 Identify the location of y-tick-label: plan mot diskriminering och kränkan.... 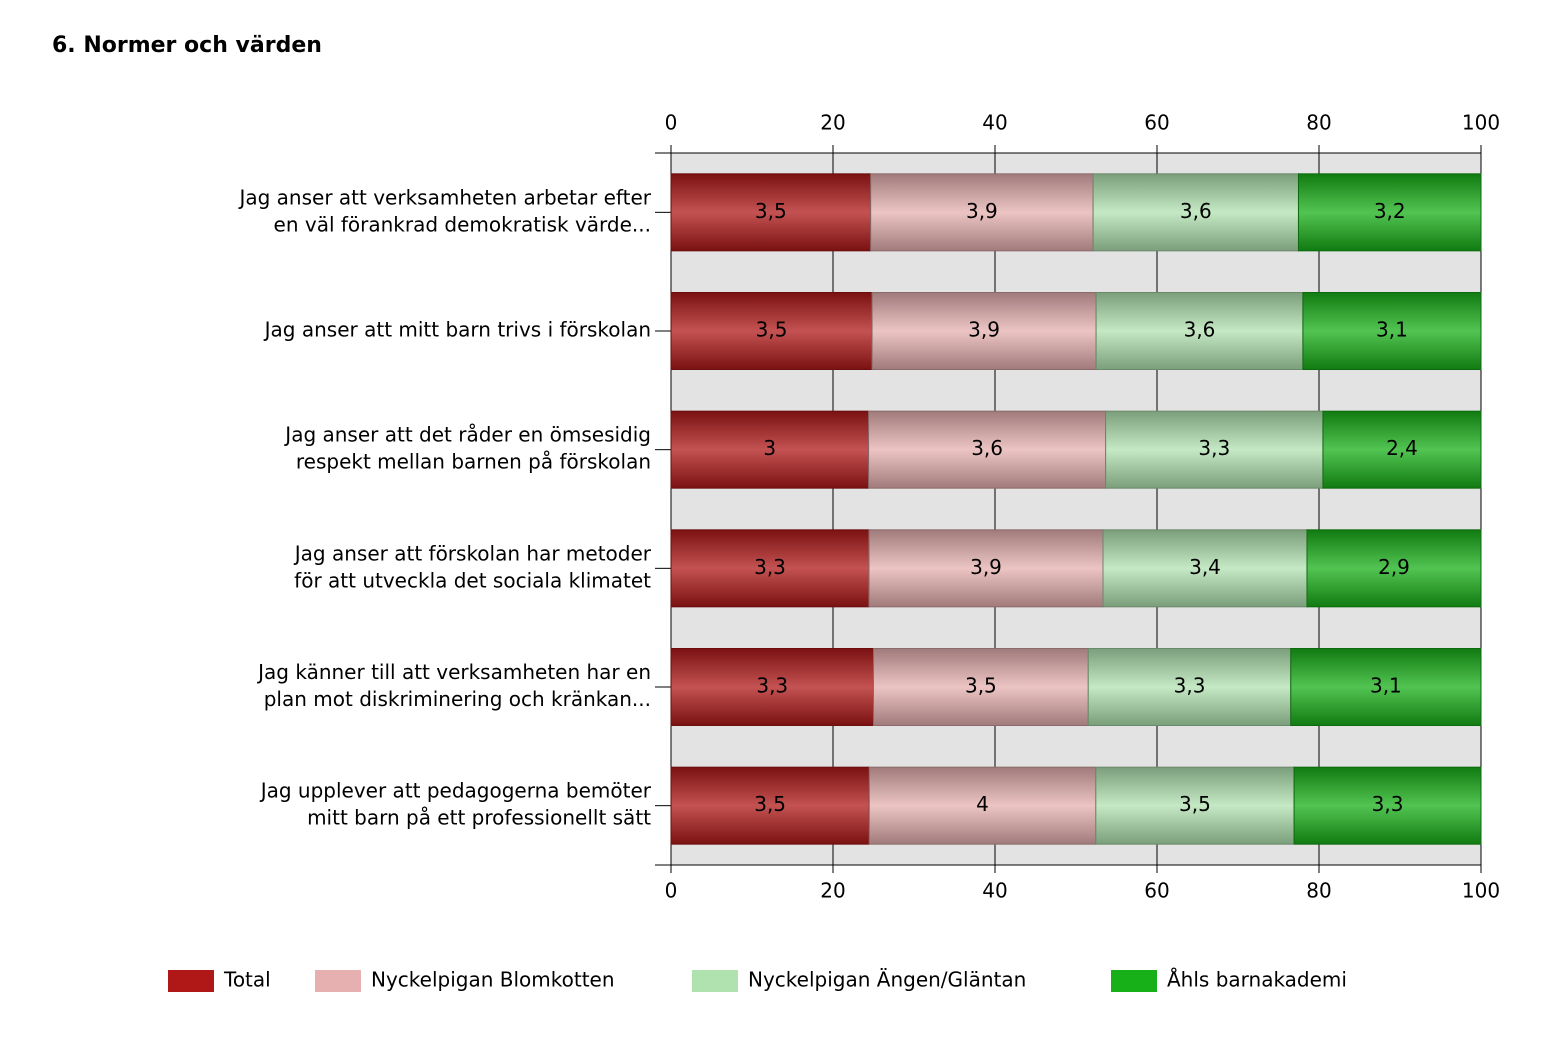
(457, 699).